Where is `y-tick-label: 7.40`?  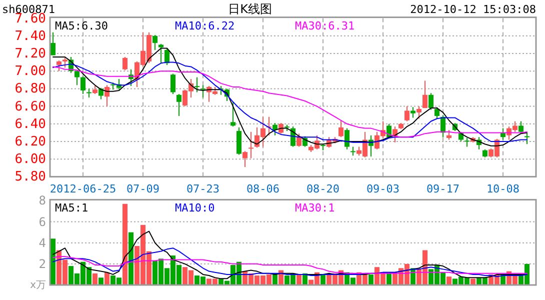
y-tick-label: 7.40 is located at coordinates (30, 36).